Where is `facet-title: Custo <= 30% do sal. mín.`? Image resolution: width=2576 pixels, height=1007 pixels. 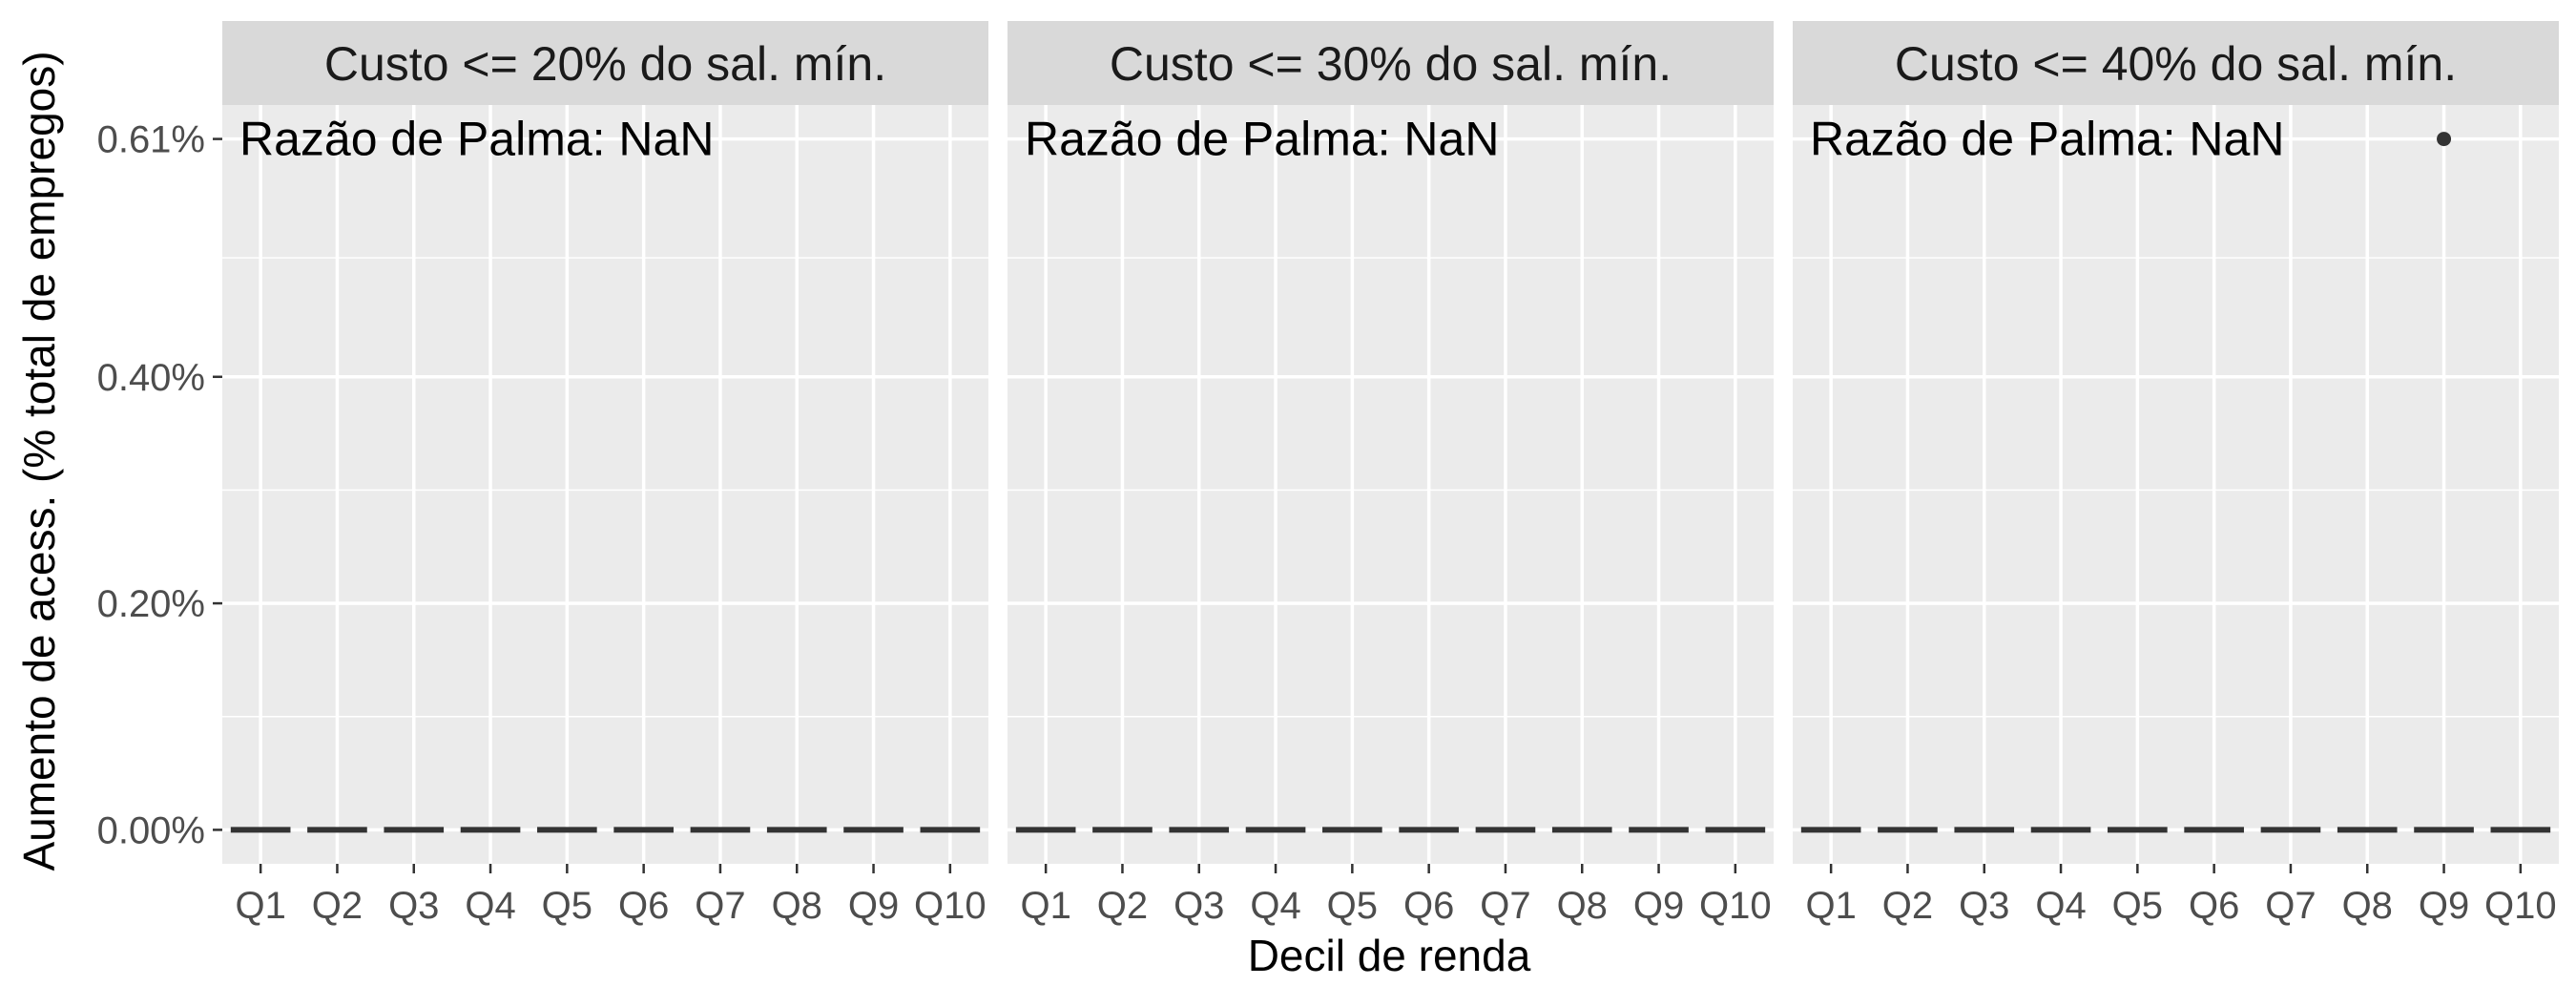 facet-title: Custo <= 30% do sal. mín. is located at coordinates (1391, 64).